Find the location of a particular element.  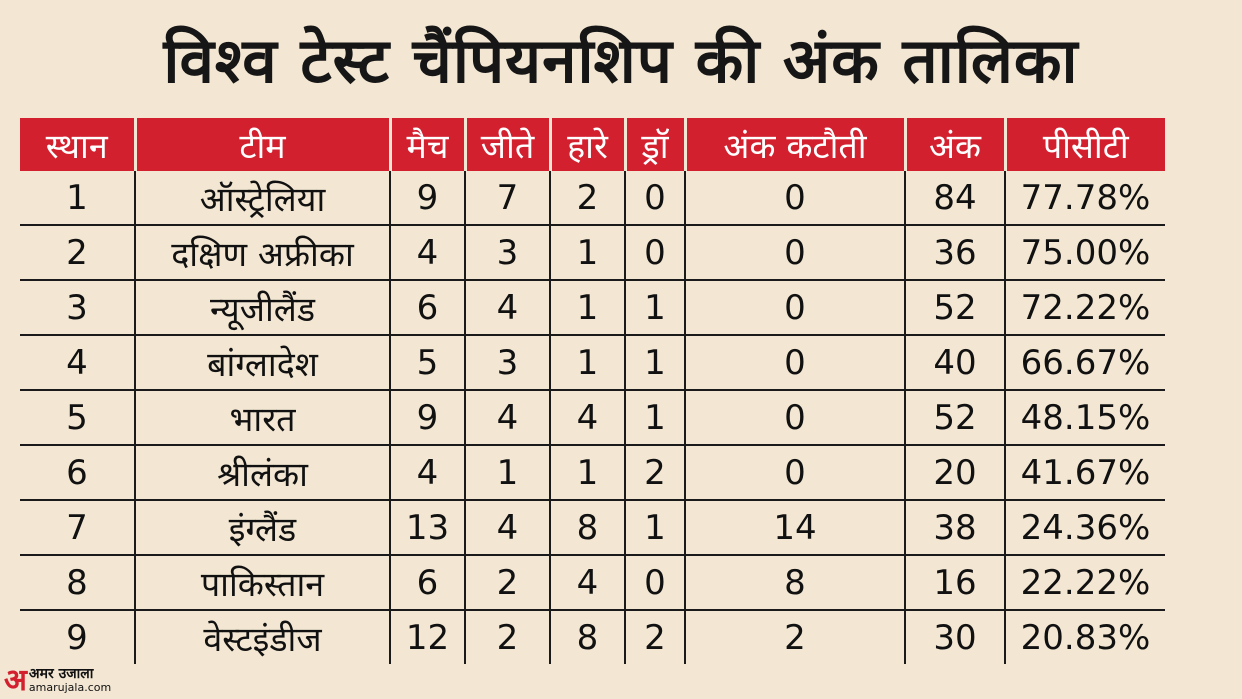

cell-team: पाकिस्तान is located at coordinates (263, 582).